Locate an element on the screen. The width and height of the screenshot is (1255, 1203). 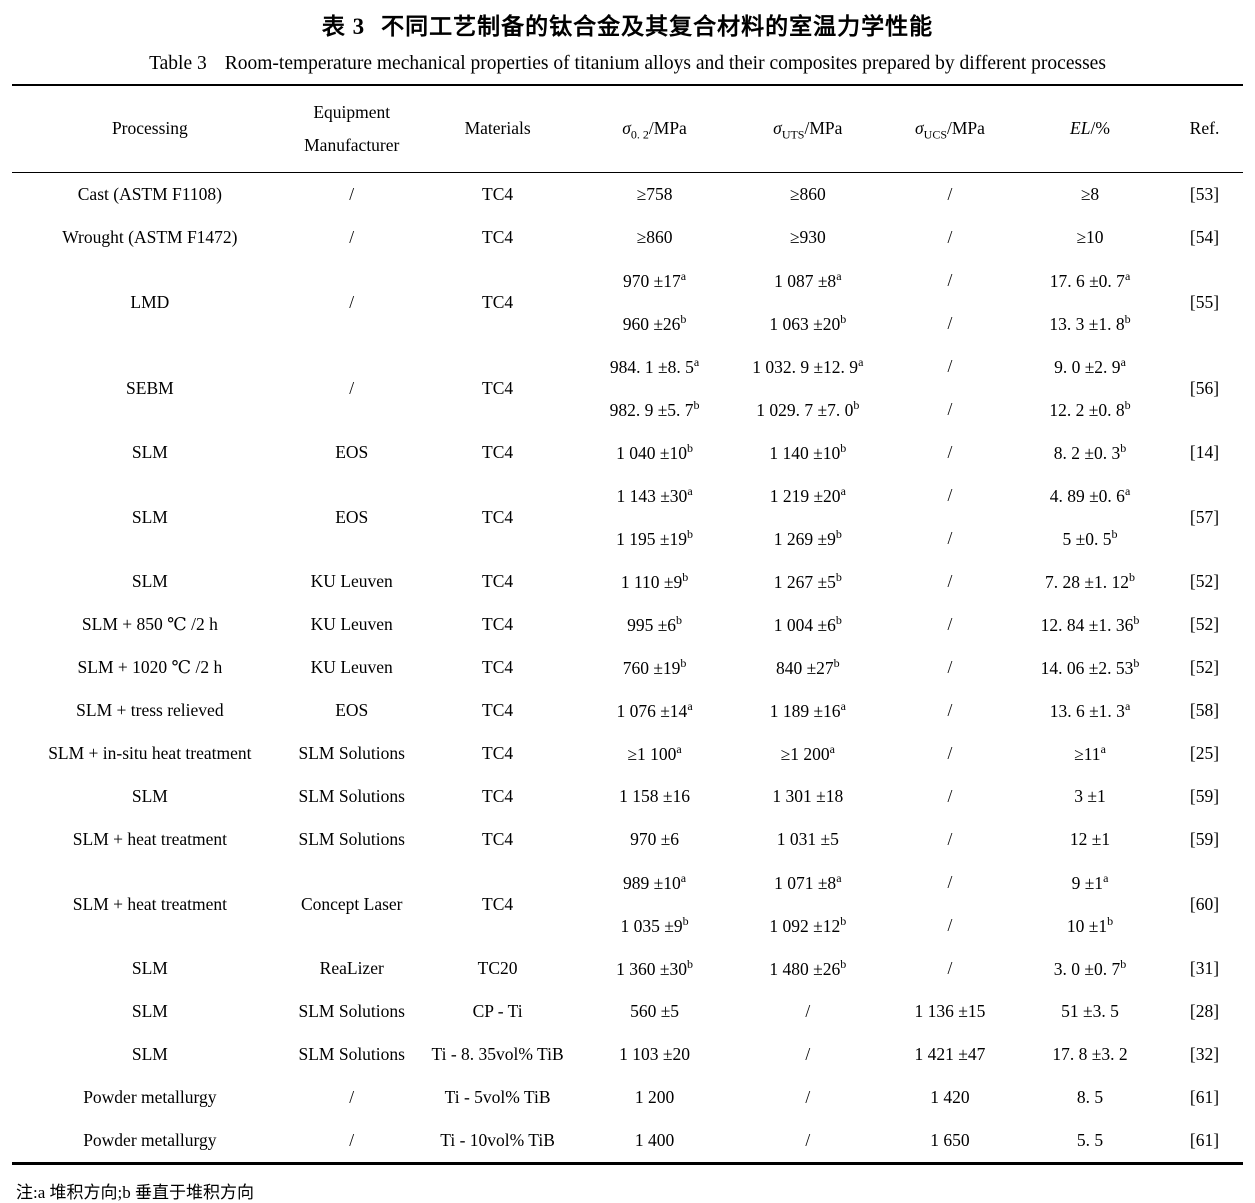
cell-sigma02-value: 982. 9 ±5. 7b is located at coordinates (654, 409).